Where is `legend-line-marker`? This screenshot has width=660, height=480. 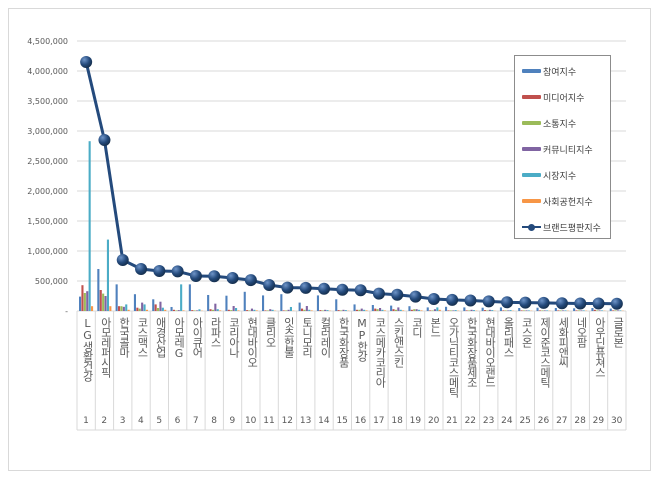 legend-line-marker is located at coordinates (531, 227).